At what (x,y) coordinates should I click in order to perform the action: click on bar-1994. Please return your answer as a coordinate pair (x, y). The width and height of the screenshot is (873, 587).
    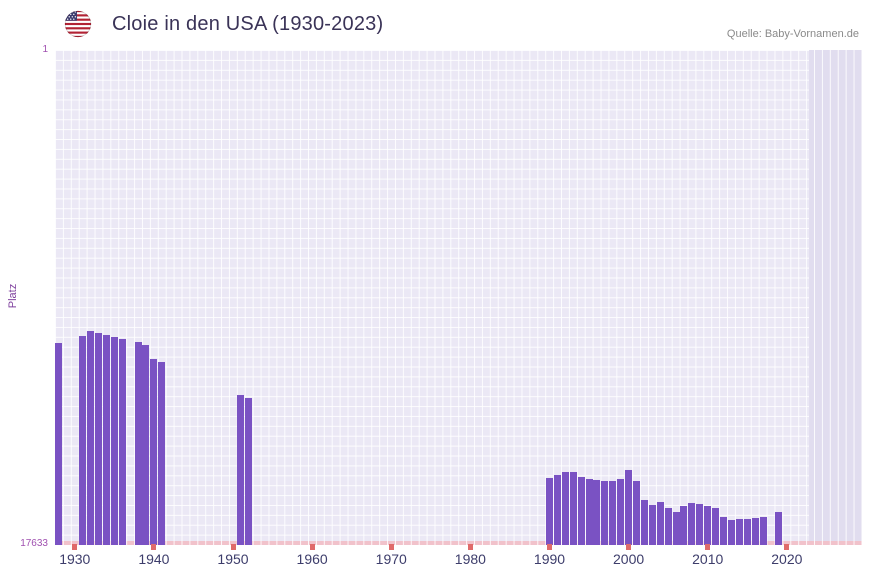
    Looking at the image, I should click on (581, 511).